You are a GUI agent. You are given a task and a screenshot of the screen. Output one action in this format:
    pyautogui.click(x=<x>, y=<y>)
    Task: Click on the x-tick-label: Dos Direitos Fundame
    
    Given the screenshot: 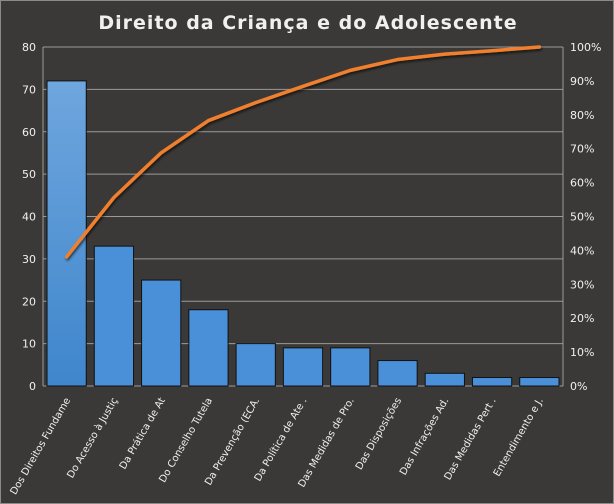 What is the action you would take?
    pyautogui.click(x=41, y=446)
    